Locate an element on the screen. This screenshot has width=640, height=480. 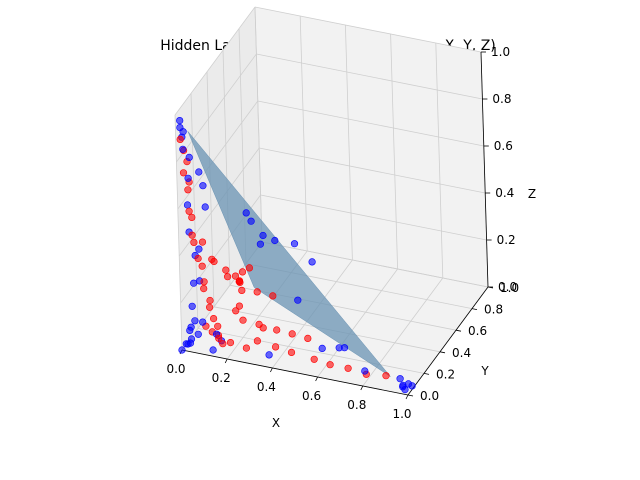
y-tick-label: 0.2 is located at coordinates (445, 374).